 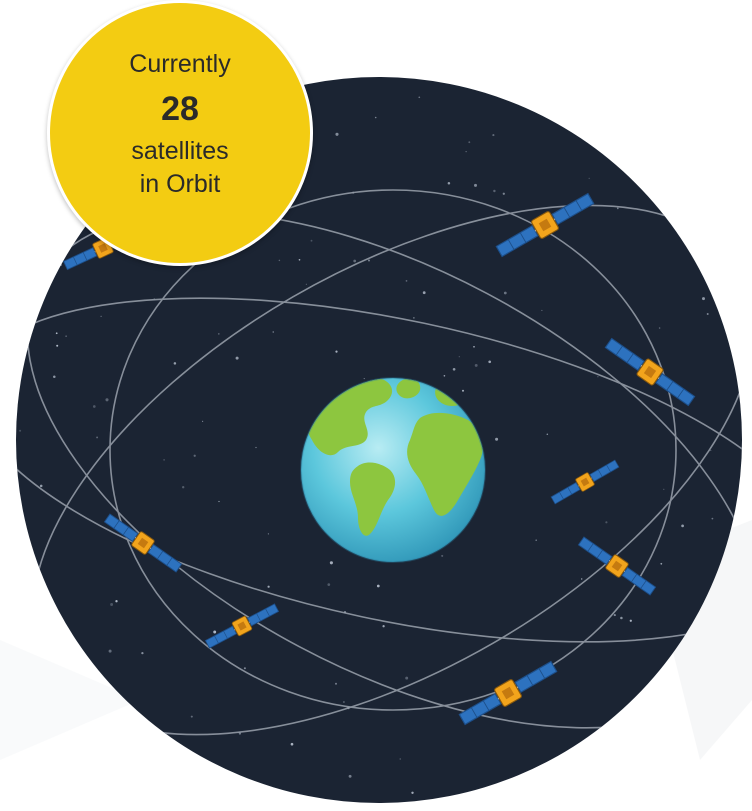 What do you see at coordinates (180, 108) in the screenshot?
I see `satellite-count: 28` at bounding box center [180, 108].